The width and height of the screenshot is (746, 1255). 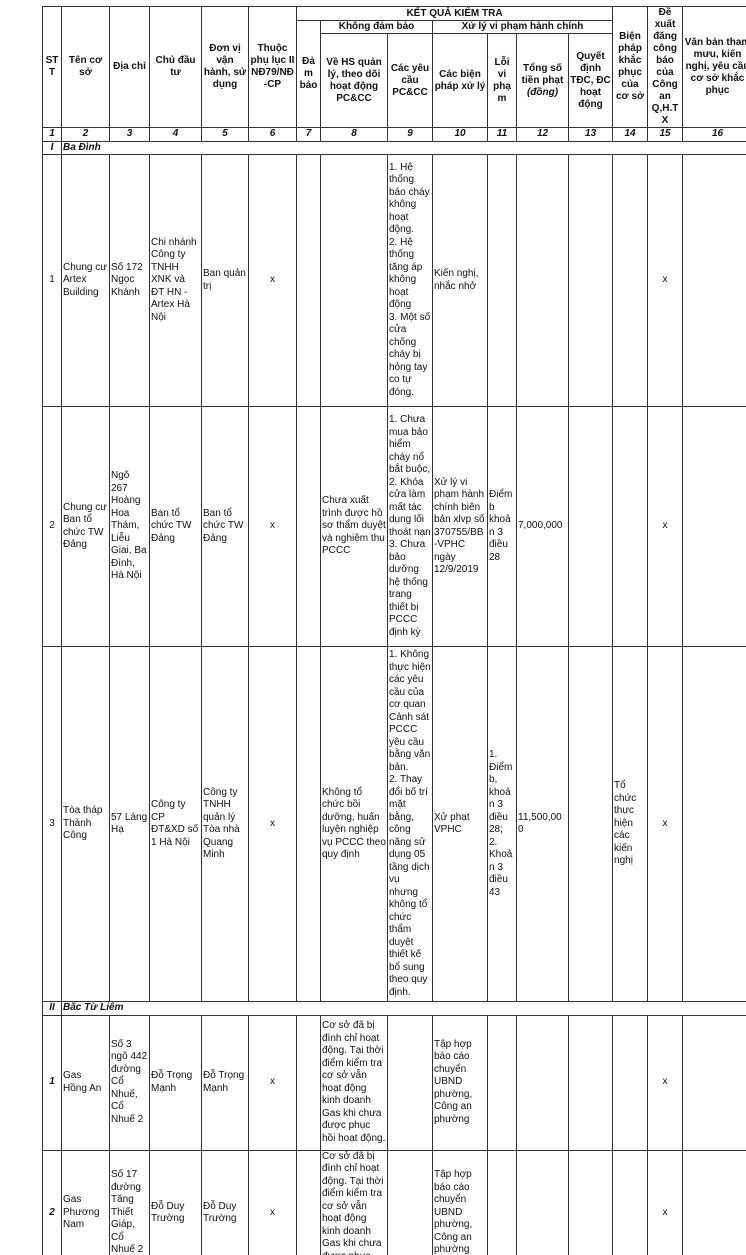 I want to click on column-number: 7, so click(x=308, y=134).